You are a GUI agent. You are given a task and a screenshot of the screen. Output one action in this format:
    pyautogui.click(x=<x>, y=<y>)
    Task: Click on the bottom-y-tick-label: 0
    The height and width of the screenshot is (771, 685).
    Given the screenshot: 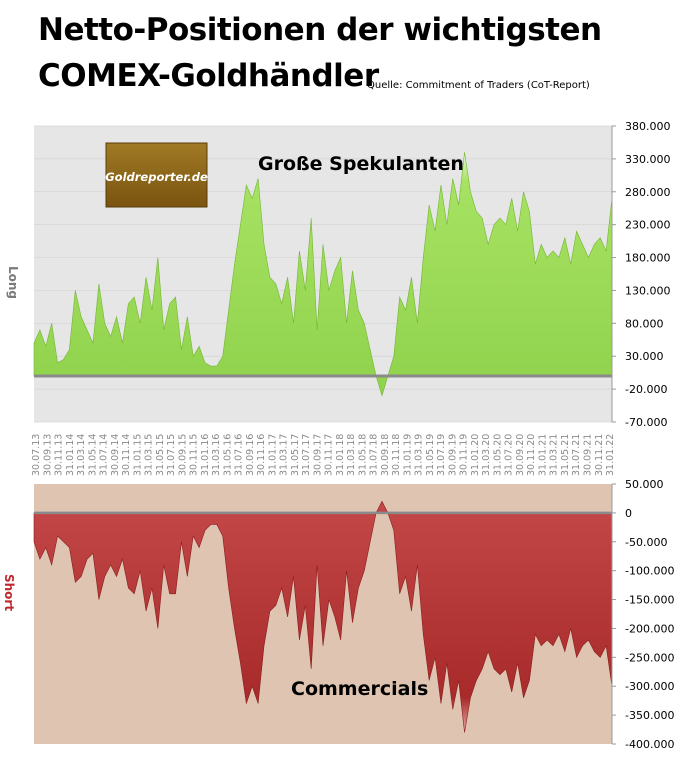 What is the action you would take?
    pyautogui.click(x=628, y=513)
    